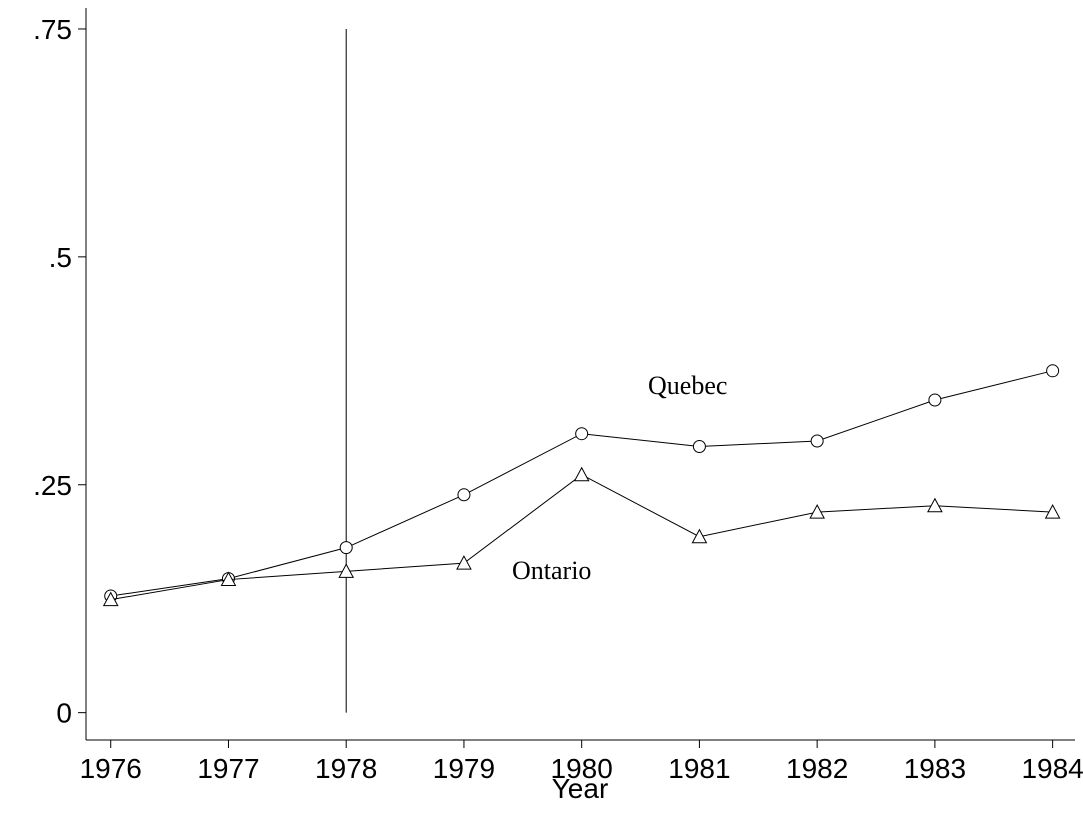 The height and width of the screenshot is (814, 1083). Describe the element at coordinates (580, 788) in the screenshot. I see `x-axis-label: Year` at that location.